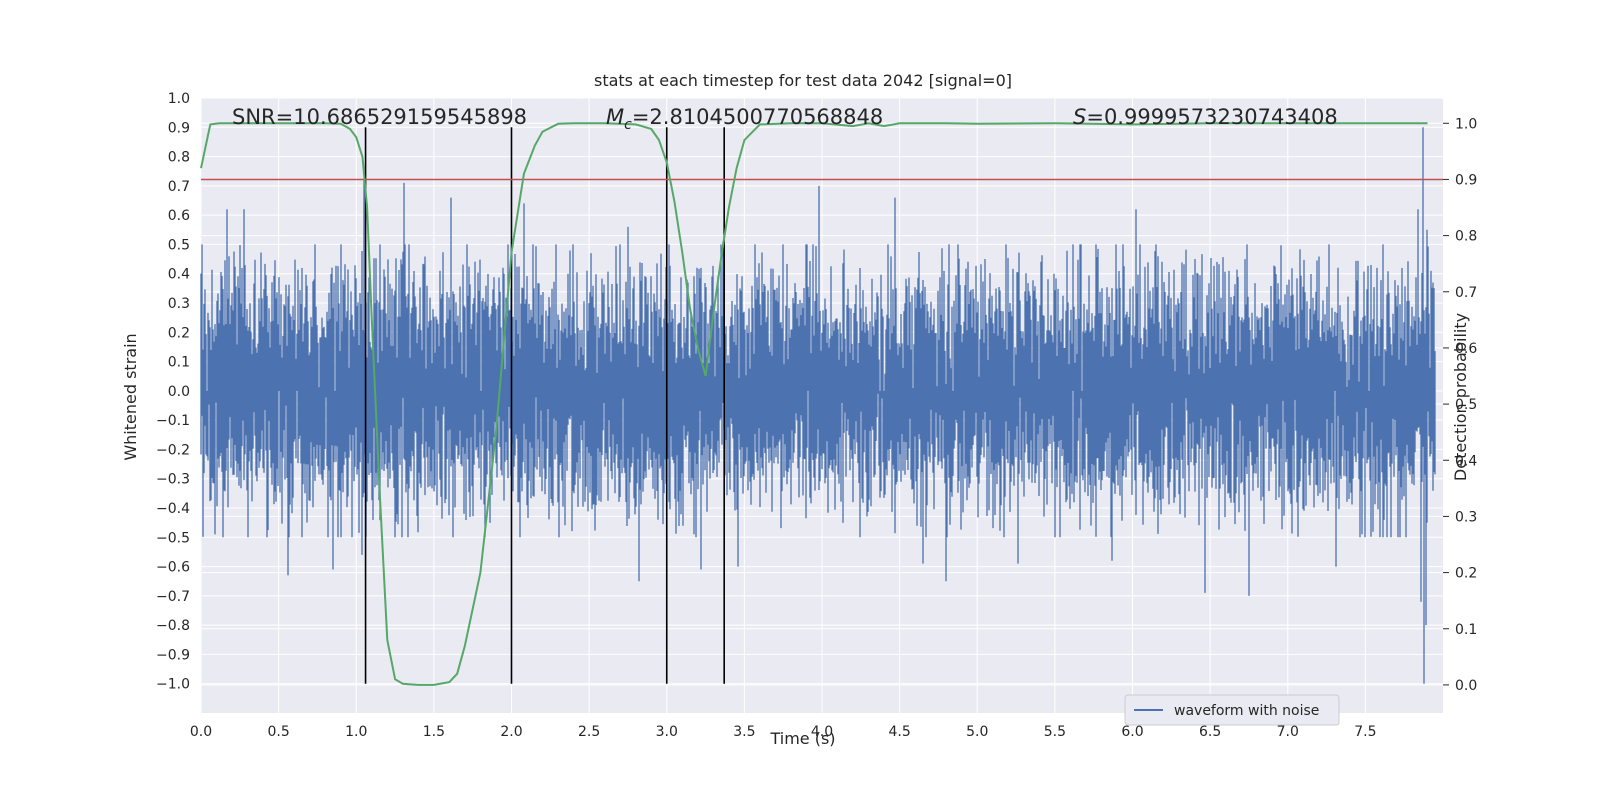 The height and width of the screenshot is (800, 1600). I want to click on chirp-mass-subscript: c, so click(628, 125).